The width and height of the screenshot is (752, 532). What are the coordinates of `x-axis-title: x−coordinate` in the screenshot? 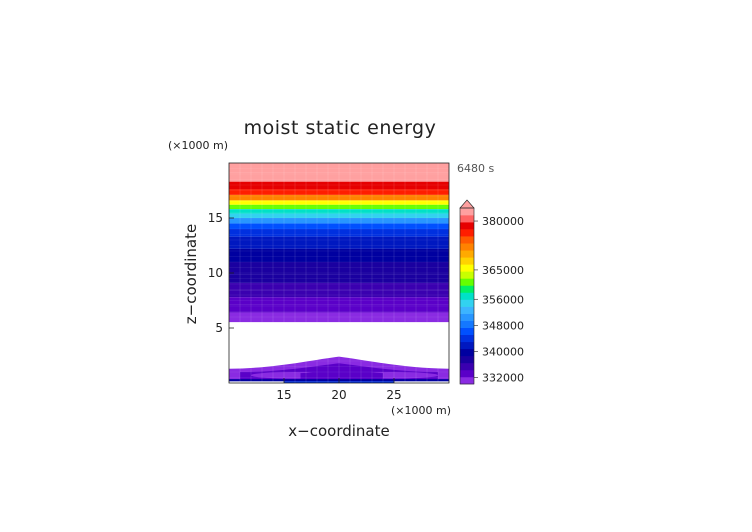 It's located at (338, 431).